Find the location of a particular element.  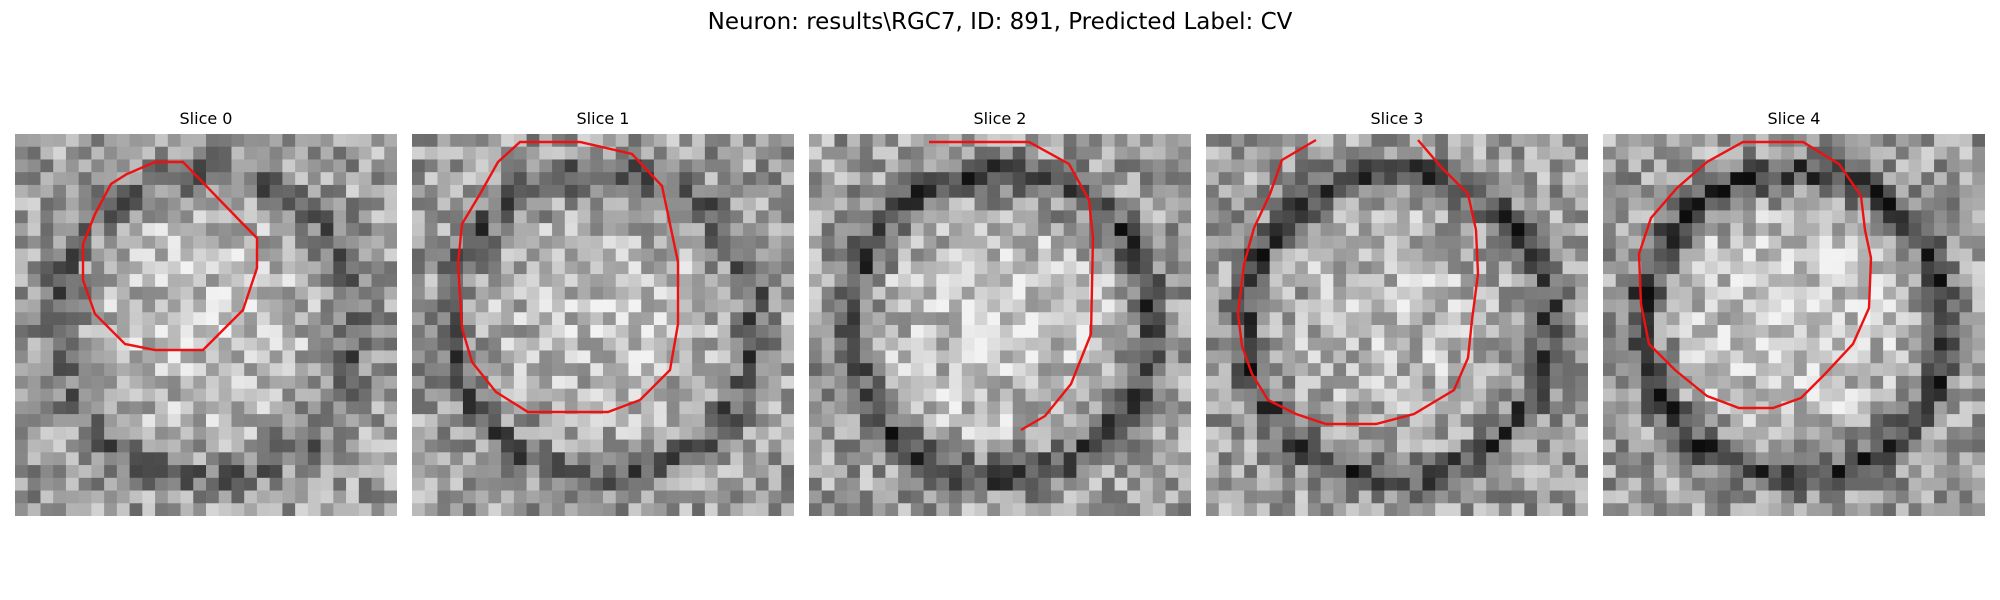

slice-panel-1: Slice 1 is located at coordinates (603, 312).